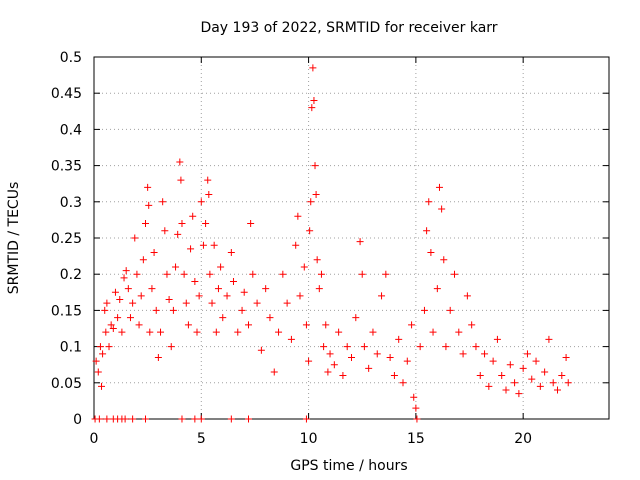  What do you see at coordinates (71, 58) in the screenshot?
I see `y-tick-label: 0.5` at bounding box center [71, 58].